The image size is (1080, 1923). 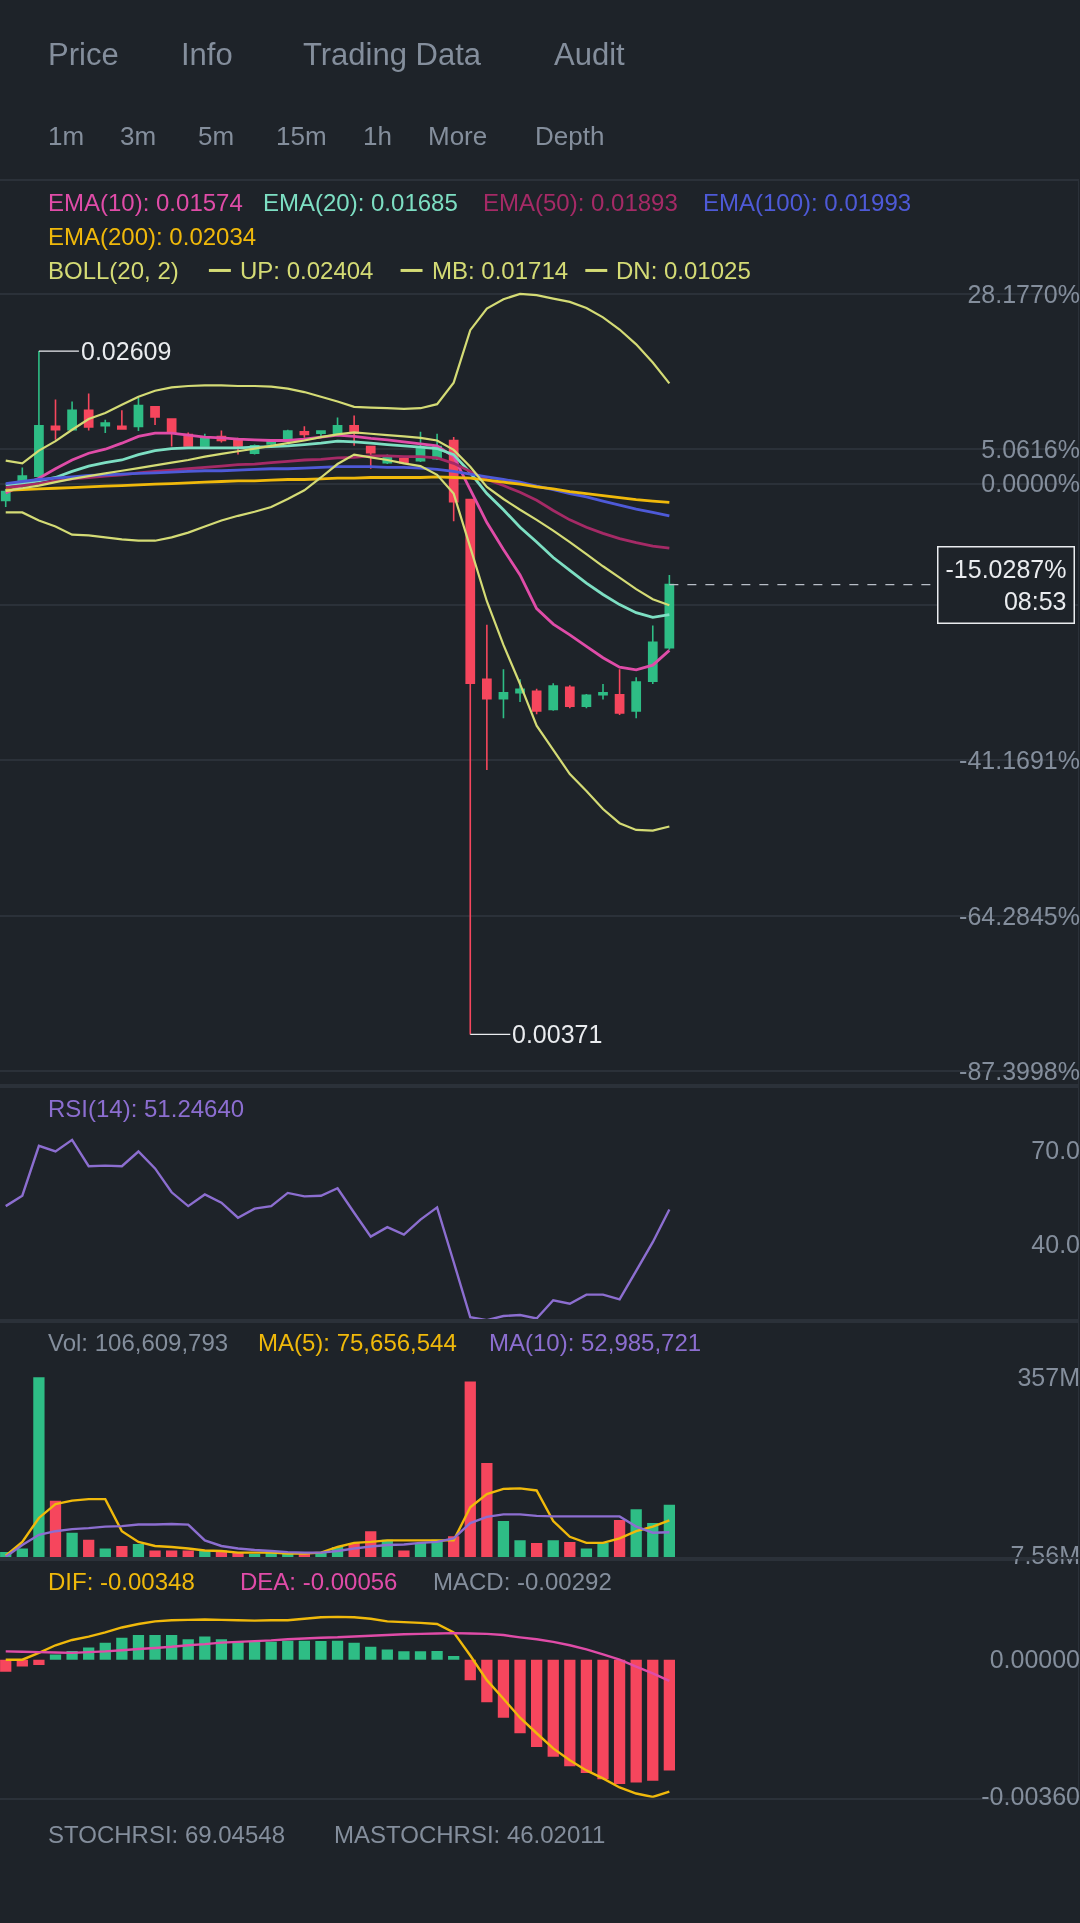 I want to click on legend-label: DN: 0.01025, so click(x=683, y=270).